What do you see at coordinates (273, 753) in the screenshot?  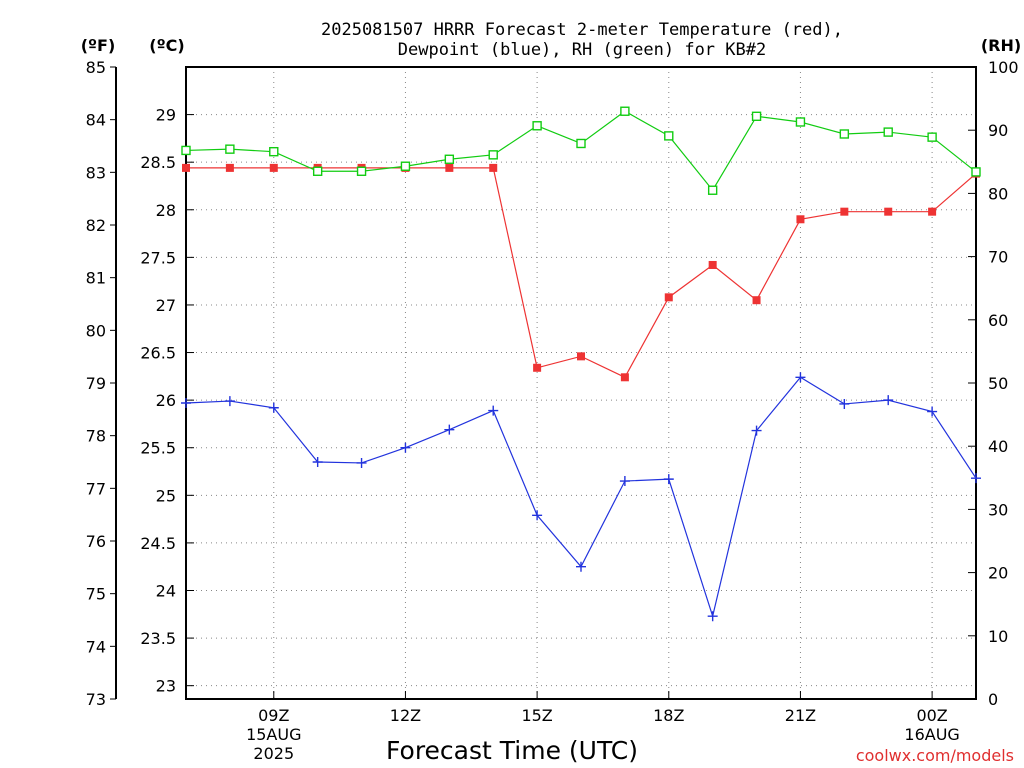 I see `time-tick-label: 2025` at bounding box center [273, 753].